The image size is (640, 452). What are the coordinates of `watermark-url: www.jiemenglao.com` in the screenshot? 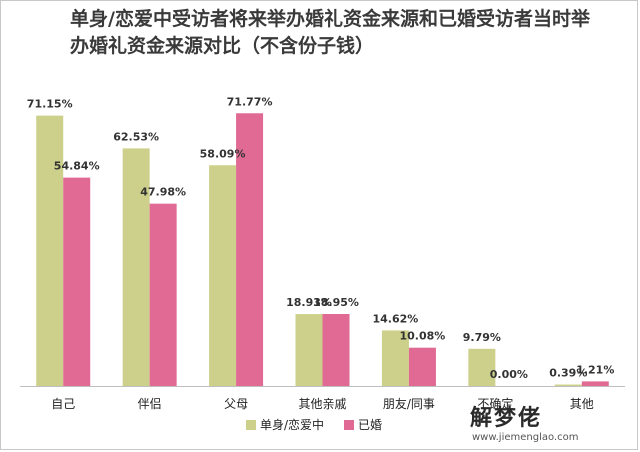 It's located at (525, 437).